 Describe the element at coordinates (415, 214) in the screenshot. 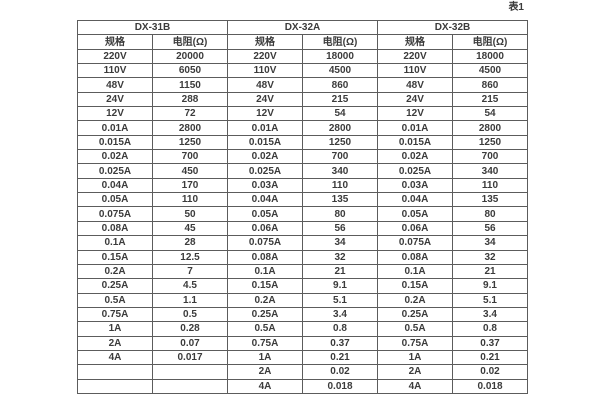

I see `spec-cell: 0.05A` at that location.